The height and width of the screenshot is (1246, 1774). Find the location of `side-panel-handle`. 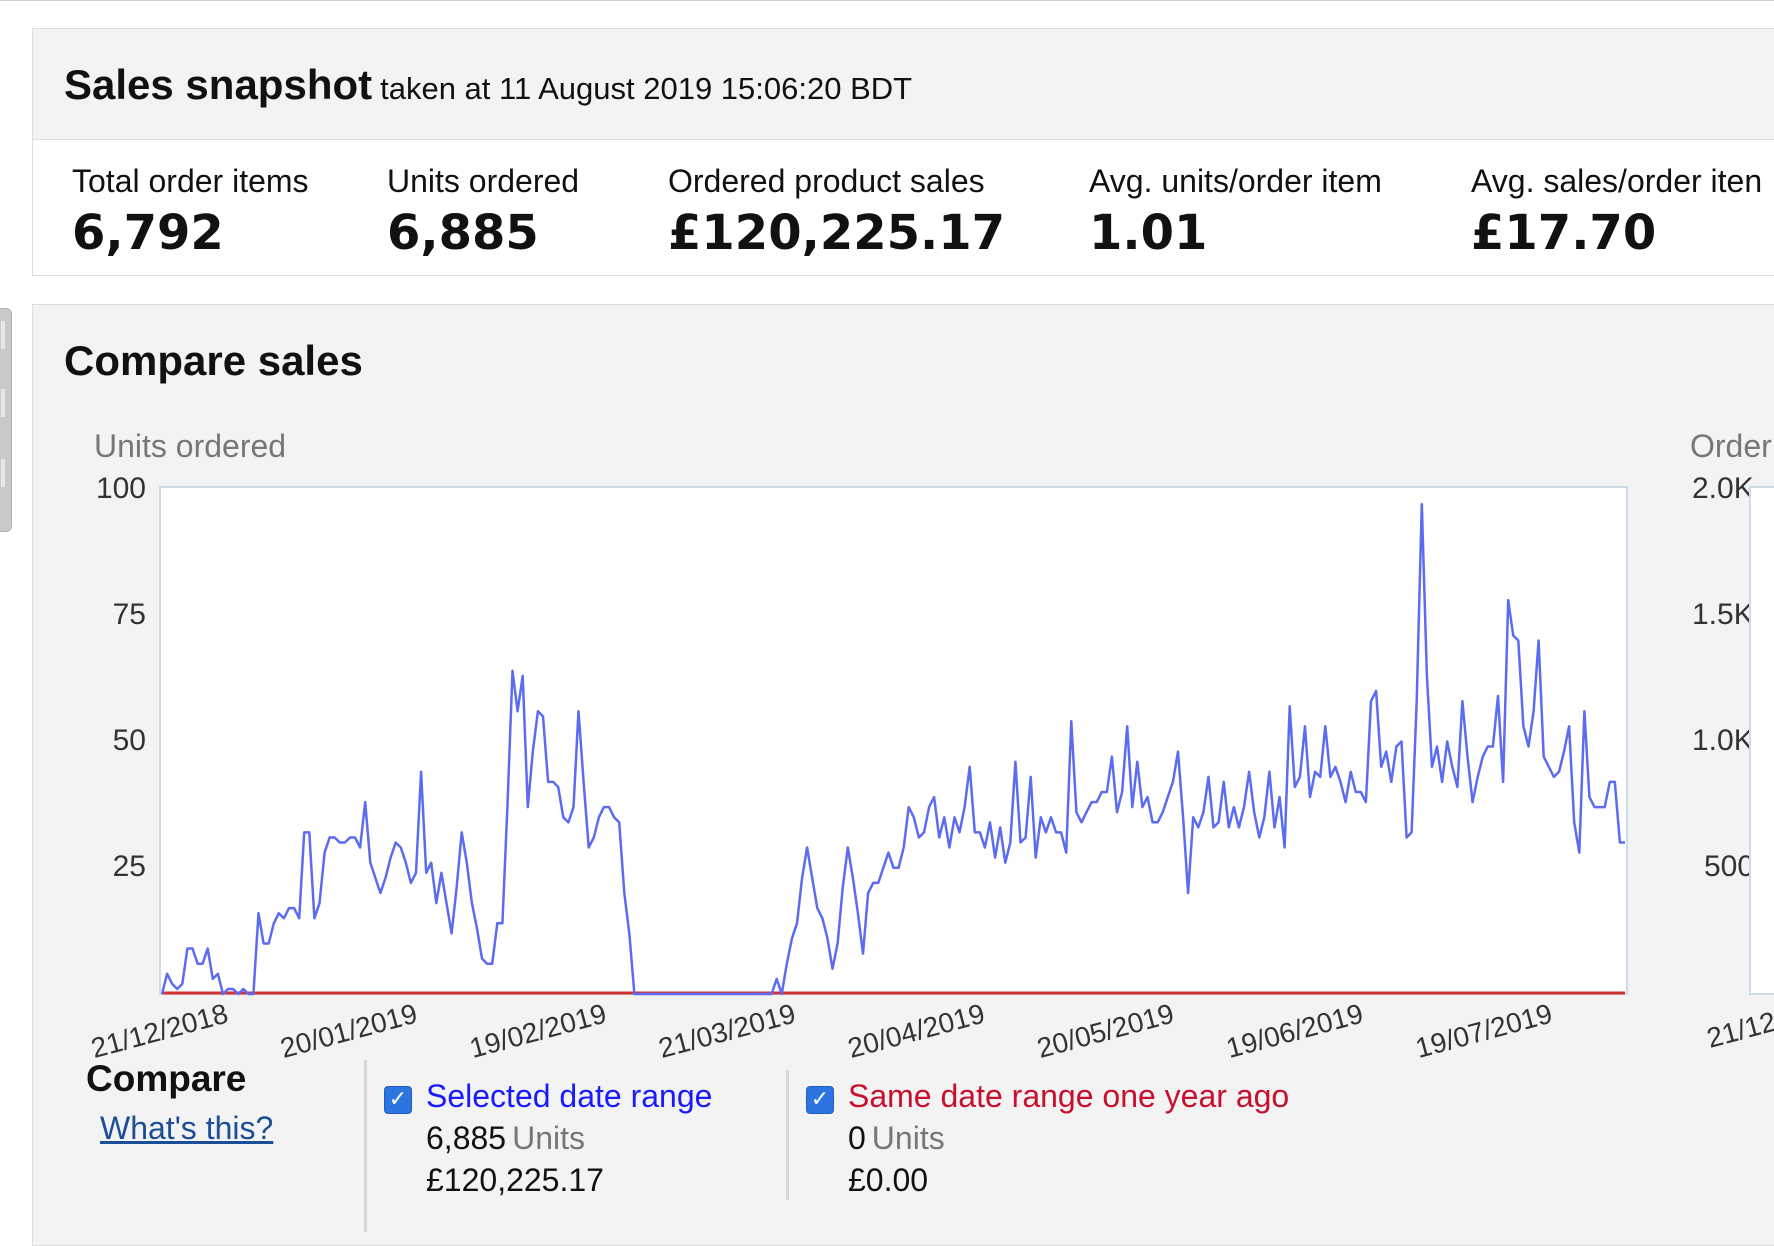

side-panel-handle is located at coordinates (6, 420).